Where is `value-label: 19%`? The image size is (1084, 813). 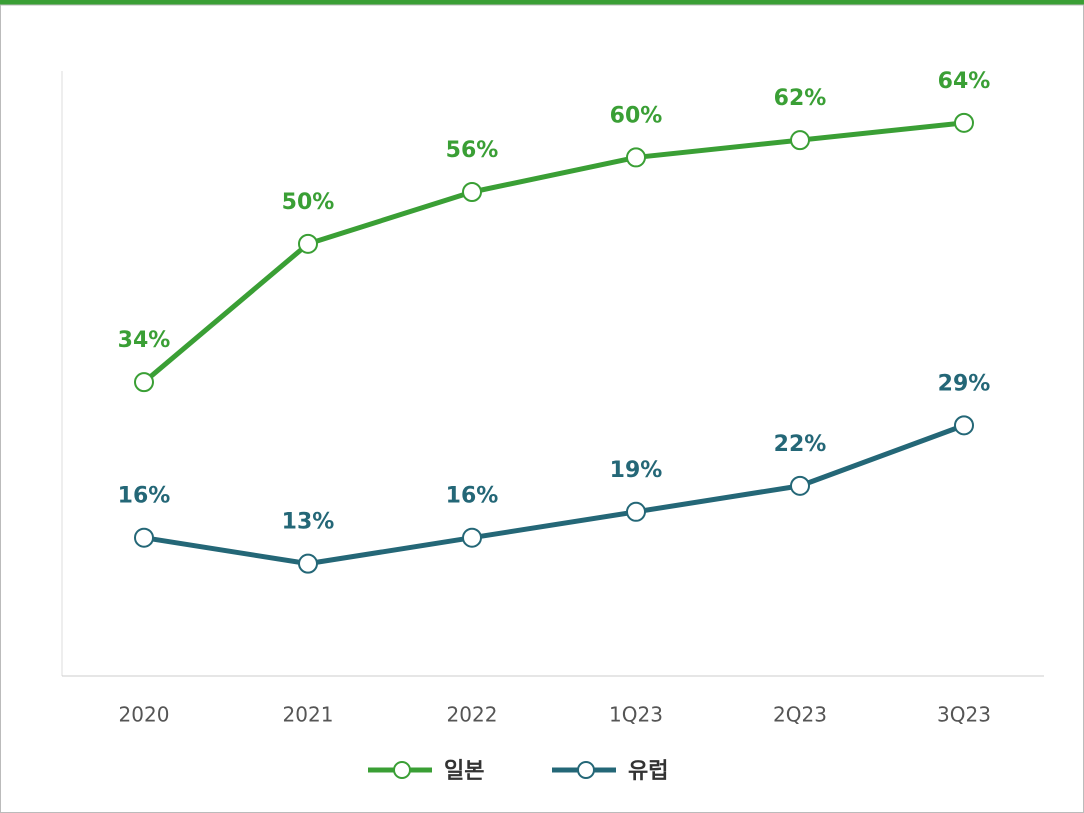
value-label: 19% is located at coordinates (636, 470).